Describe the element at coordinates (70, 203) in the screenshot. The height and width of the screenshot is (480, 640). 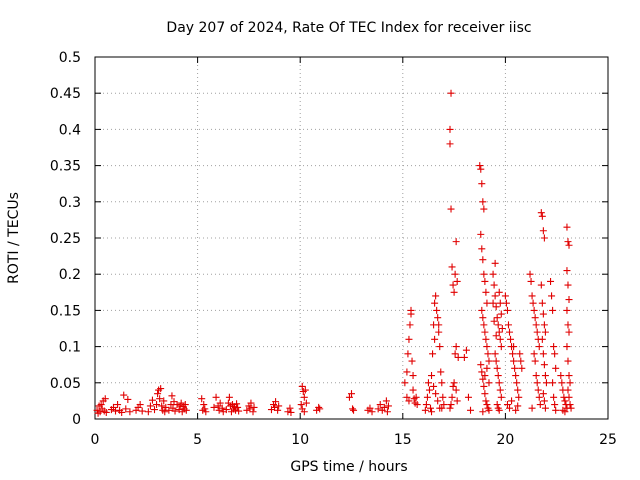
I see `y-tick-label: 0.3` at that location.